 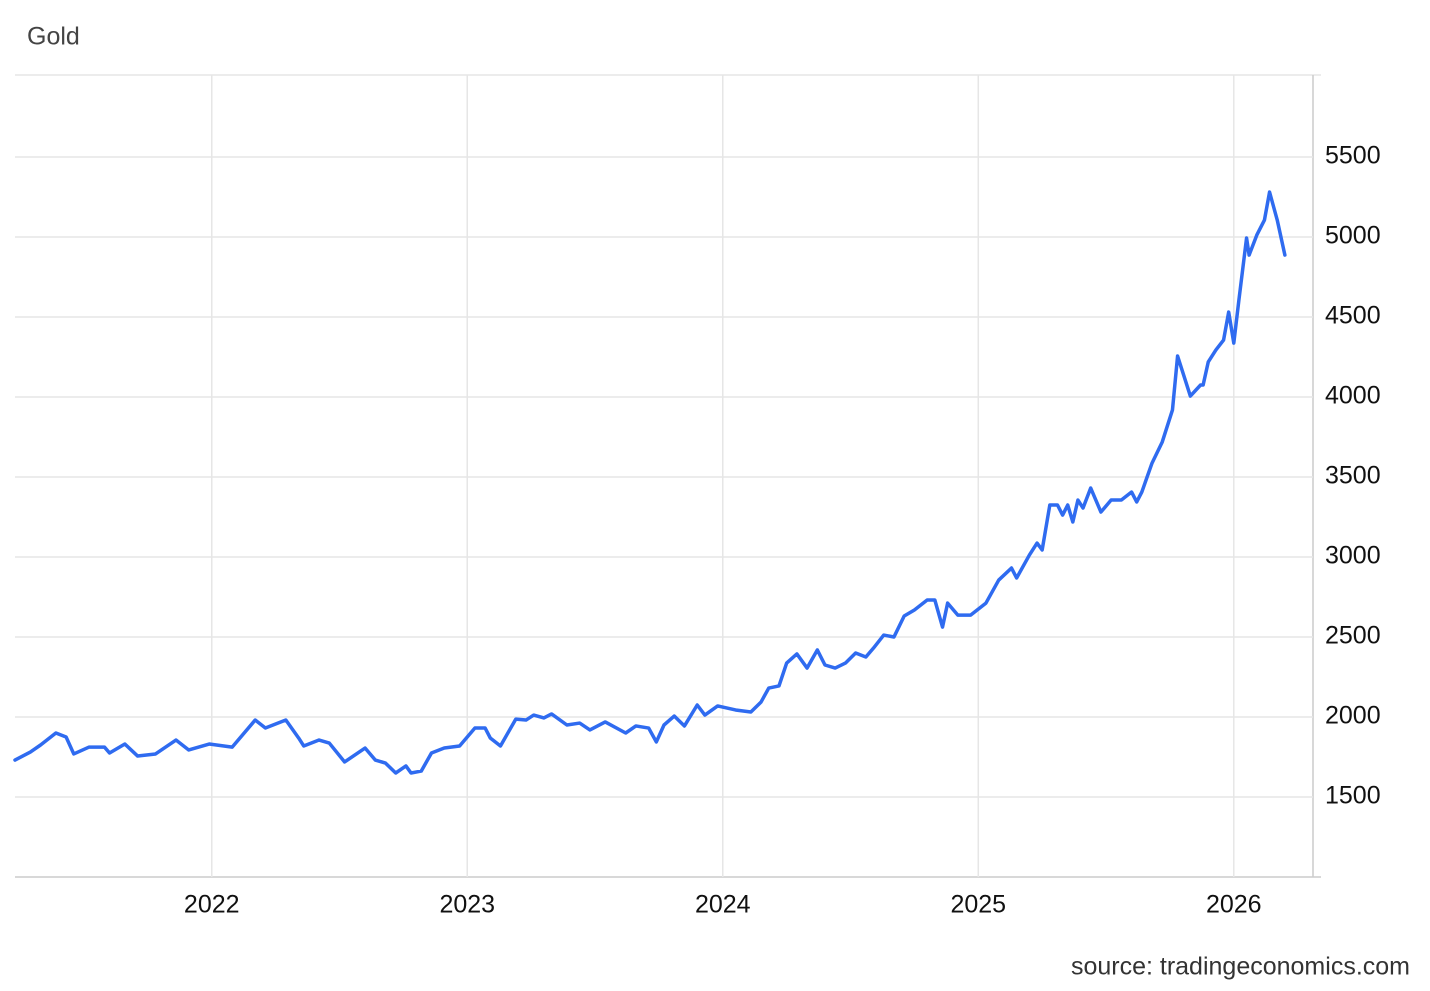 What do you see at coordinates (1353, 636) in the screenshot?
I see `y-tick-label: 2500` at bounding box center [1353, 636].